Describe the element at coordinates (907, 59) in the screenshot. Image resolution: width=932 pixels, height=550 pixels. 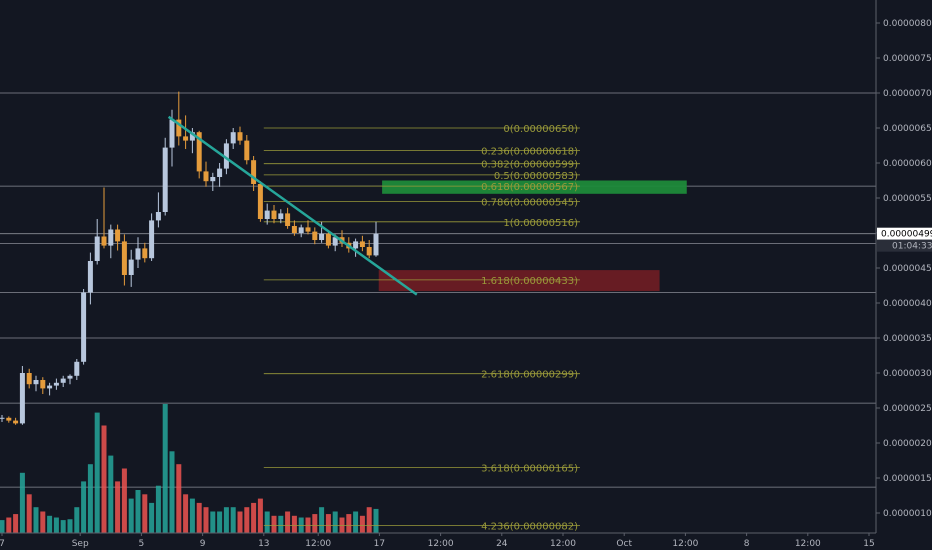
I see `y-tick-label: 0.00000750` at that location.